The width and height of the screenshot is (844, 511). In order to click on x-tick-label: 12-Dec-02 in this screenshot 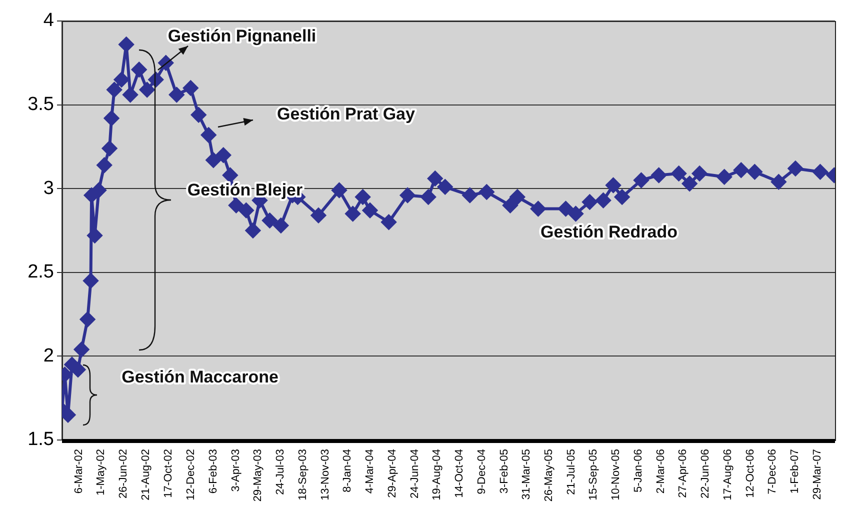, I will do `click(191, 474)`.